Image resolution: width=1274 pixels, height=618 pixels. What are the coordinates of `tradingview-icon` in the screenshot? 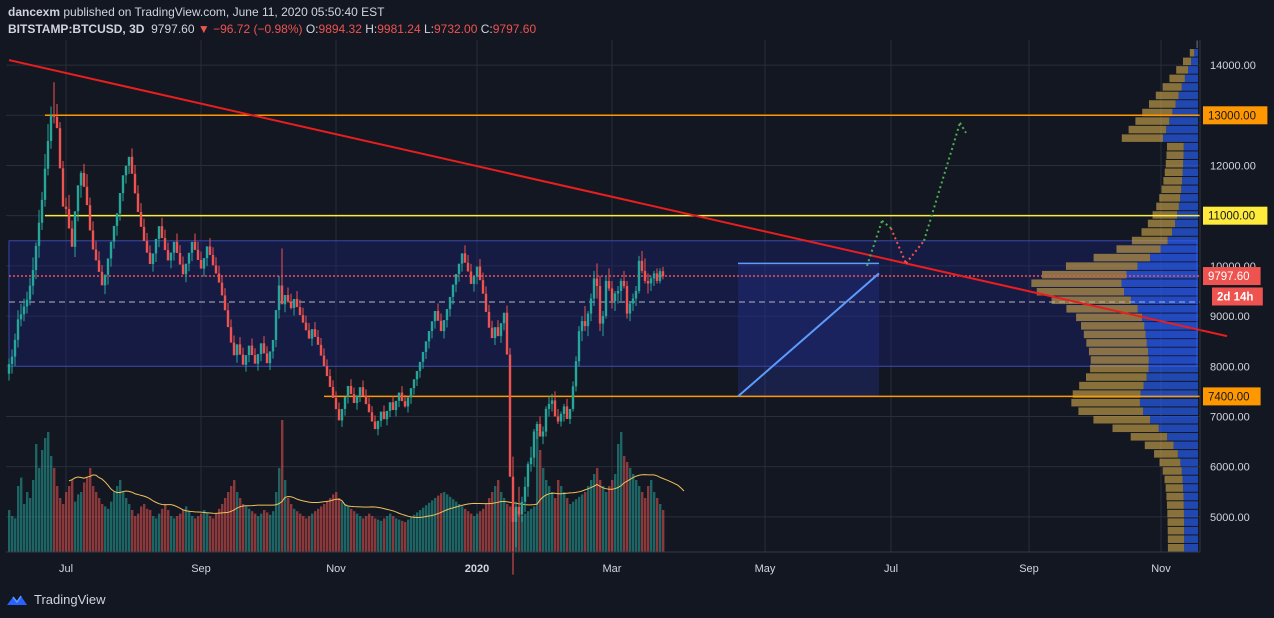 It's located at (17, 600).